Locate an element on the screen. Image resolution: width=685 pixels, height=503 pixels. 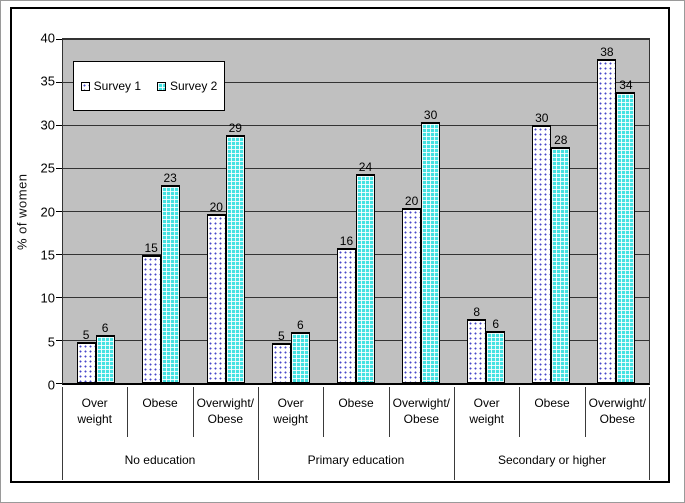
bar-survey2: 34 is located at coordinates (626, 230).